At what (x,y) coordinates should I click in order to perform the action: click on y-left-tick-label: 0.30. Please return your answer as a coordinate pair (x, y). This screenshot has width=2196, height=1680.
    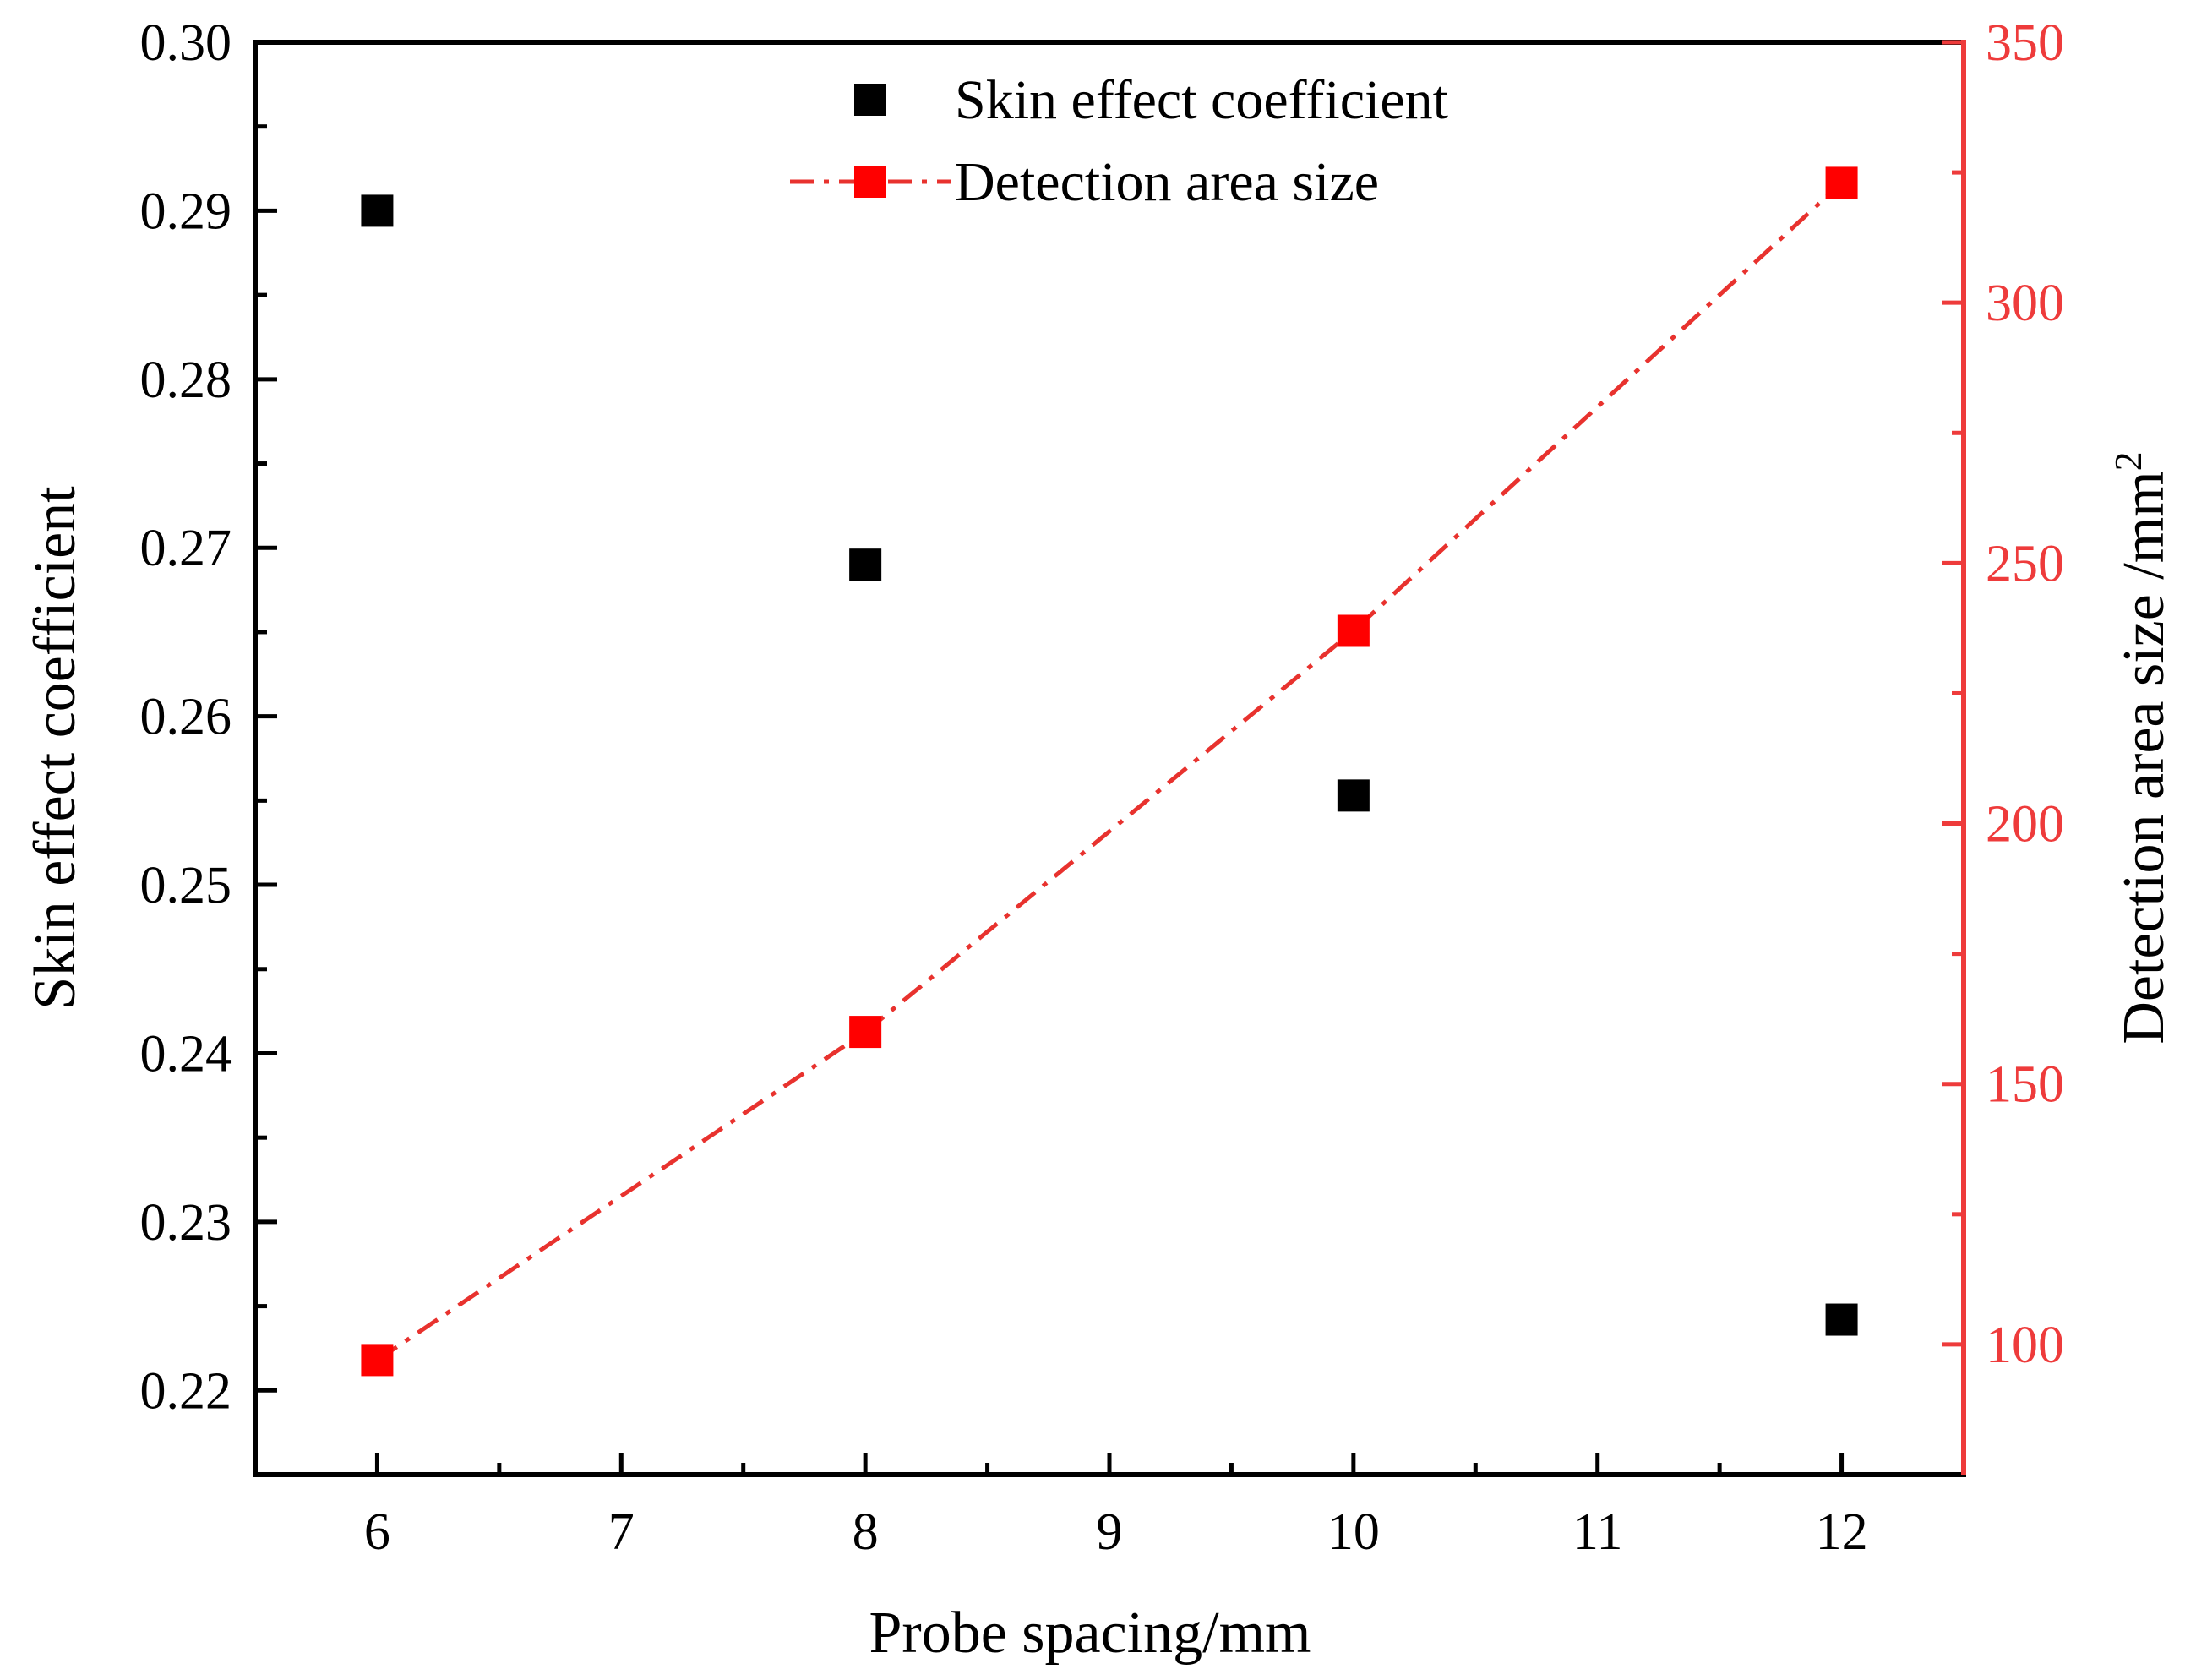
    Looking at the image, I should click on (186, 43).